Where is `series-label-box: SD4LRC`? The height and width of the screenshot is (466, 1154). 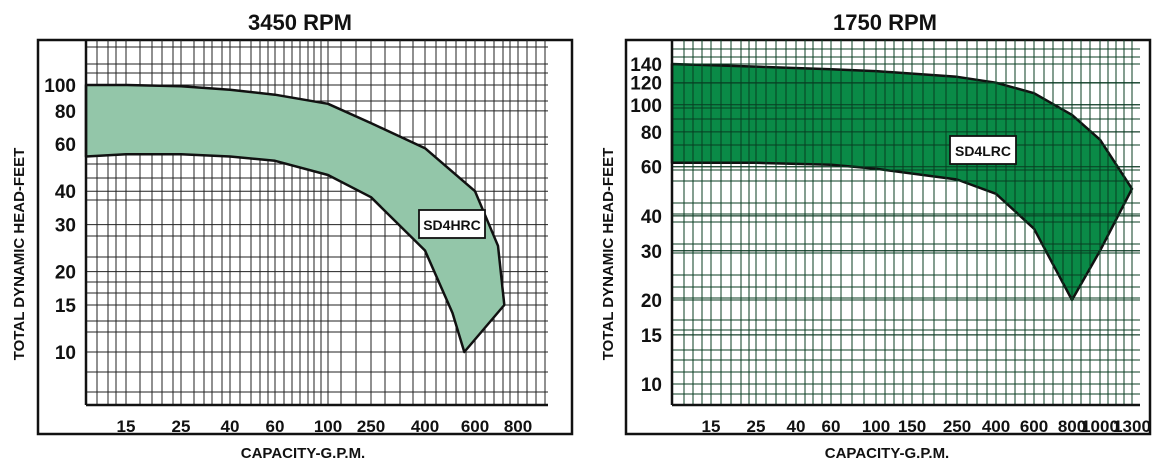
series-label-box: SD4LRC is located at coordinates (983, 150).